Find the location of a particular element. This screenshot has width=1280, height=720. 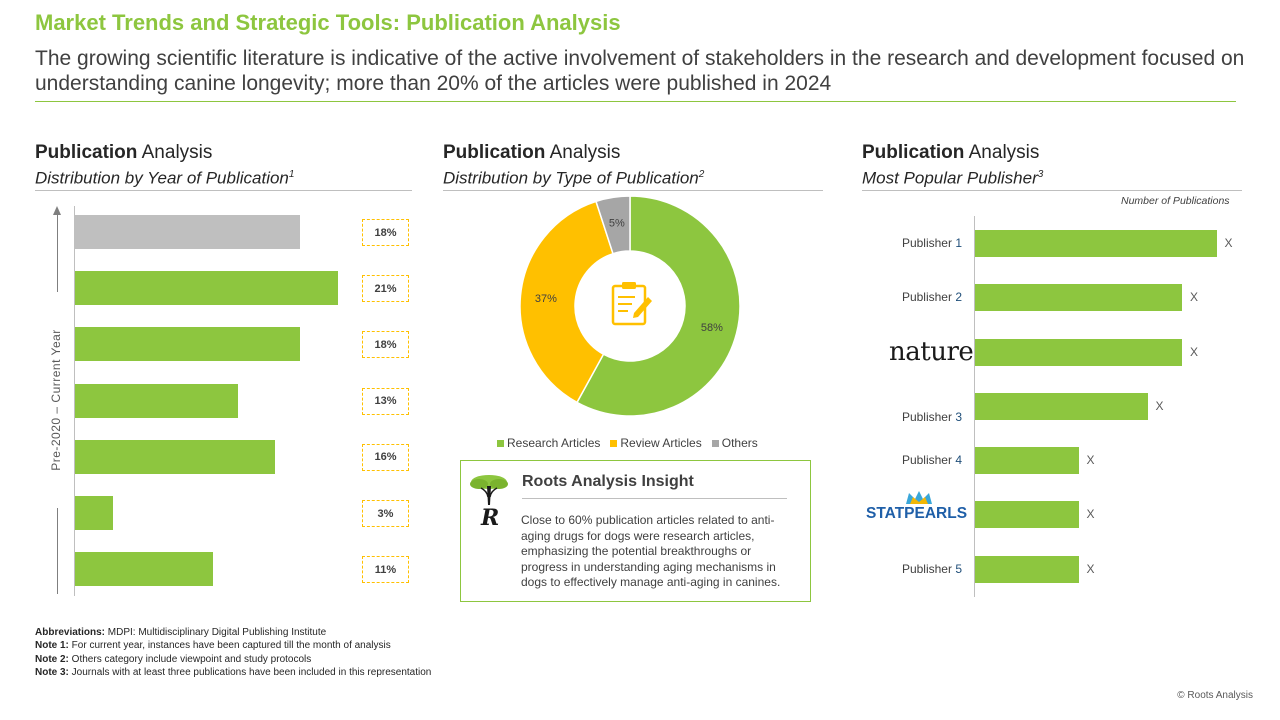

statpearls-wordmark: STATPEARLS is located at coordinates (917, 513).